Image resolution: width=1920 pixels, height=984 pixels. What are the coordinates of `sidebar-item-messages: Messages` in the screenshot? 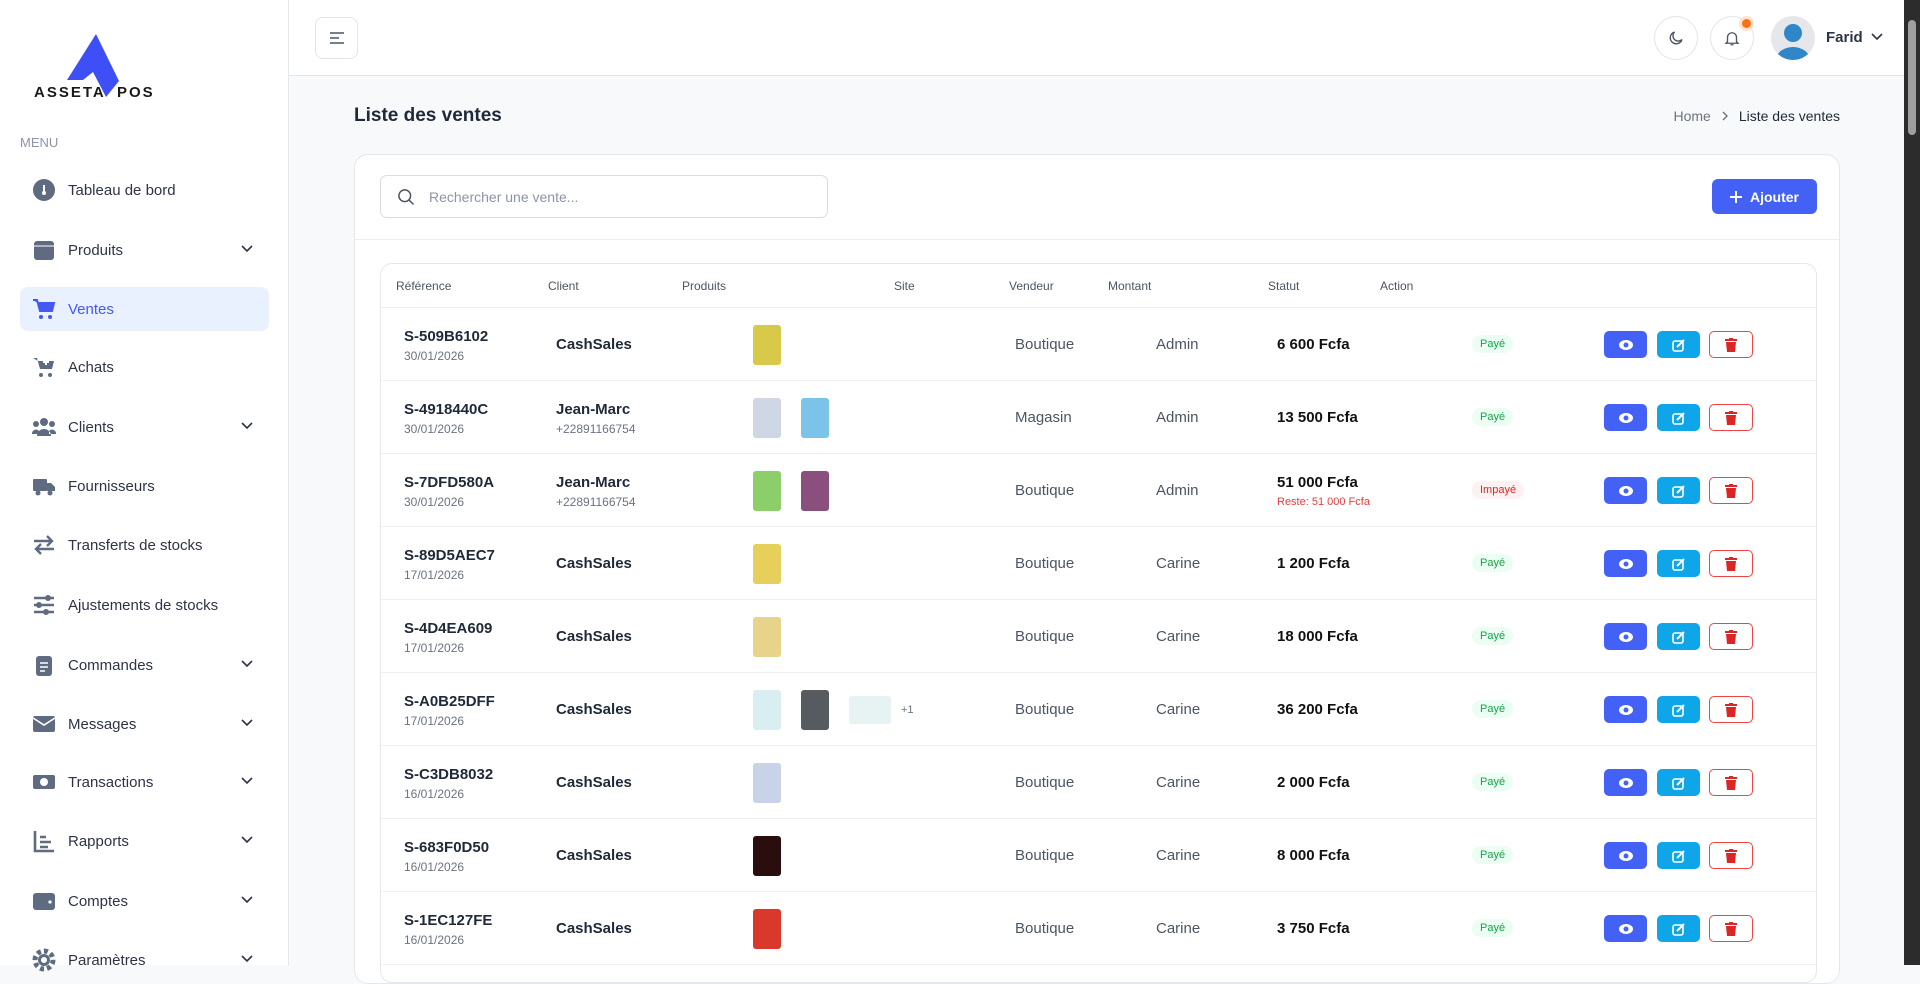 It's located at (144, 724).